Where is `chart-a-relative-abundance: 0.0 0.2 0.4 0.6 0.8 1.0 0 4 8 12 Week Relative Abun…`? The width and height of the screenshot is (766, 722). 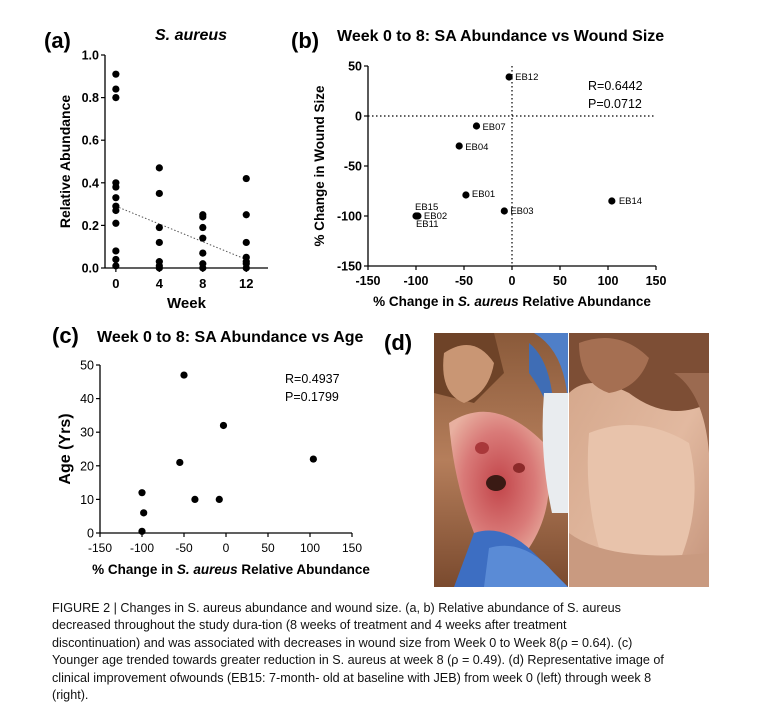
chart-a-relative-abundance: 0.0 0.2 0.4 0.6 0.8 1.0 0 4 8 12 Week Relative Abun… is located at coordinates (162, 180).